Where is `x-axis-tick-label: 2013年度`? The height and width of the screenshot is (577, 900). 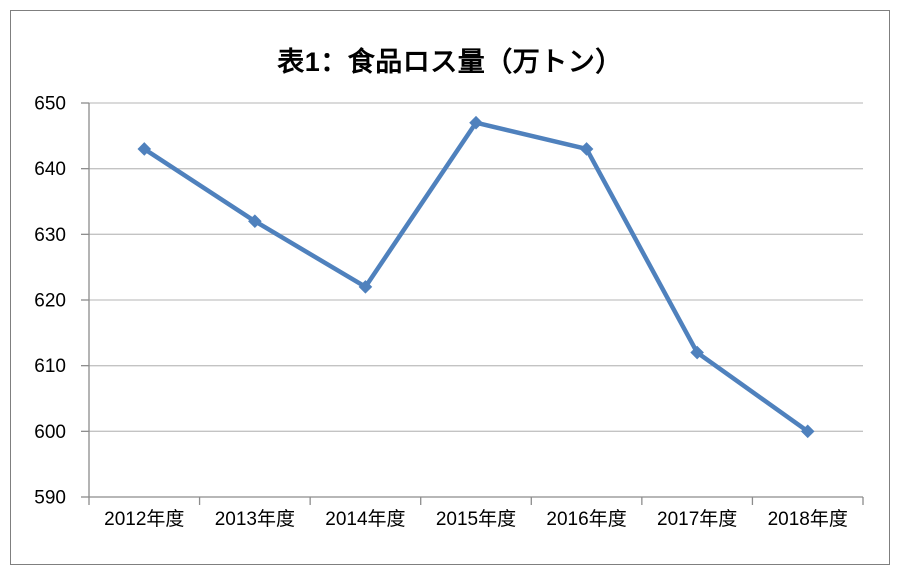
x-axis-tick-label: 2013年度 is located at coordinates (255, 519).